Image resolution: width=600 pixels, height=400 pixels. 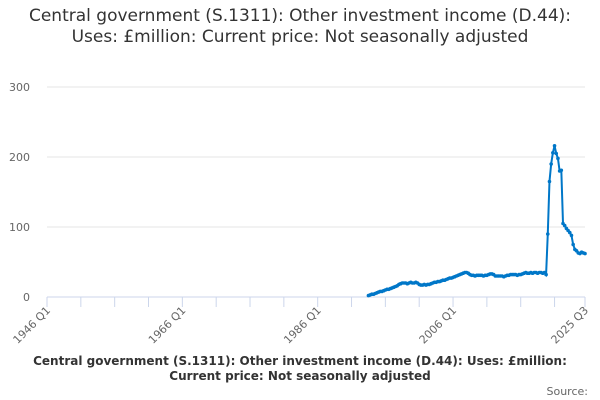 What do you see at coordinates (477, 221) in the screenshot?
I see `data-line` at bounding box center [477, 221].